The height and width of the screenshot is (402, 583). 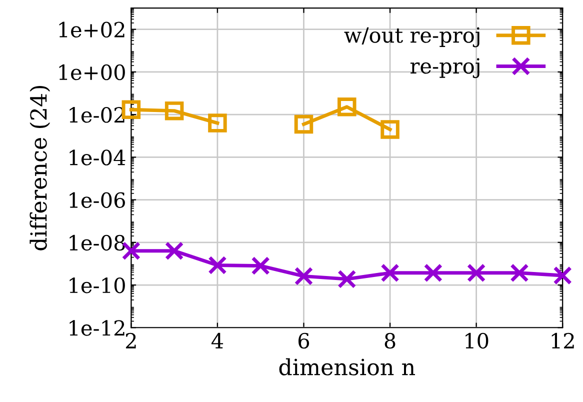 What do you see at coordinates (412, 37) in the screenshot?
I see `legend-label: w/out re-proj` at bounding box center [412, 37].